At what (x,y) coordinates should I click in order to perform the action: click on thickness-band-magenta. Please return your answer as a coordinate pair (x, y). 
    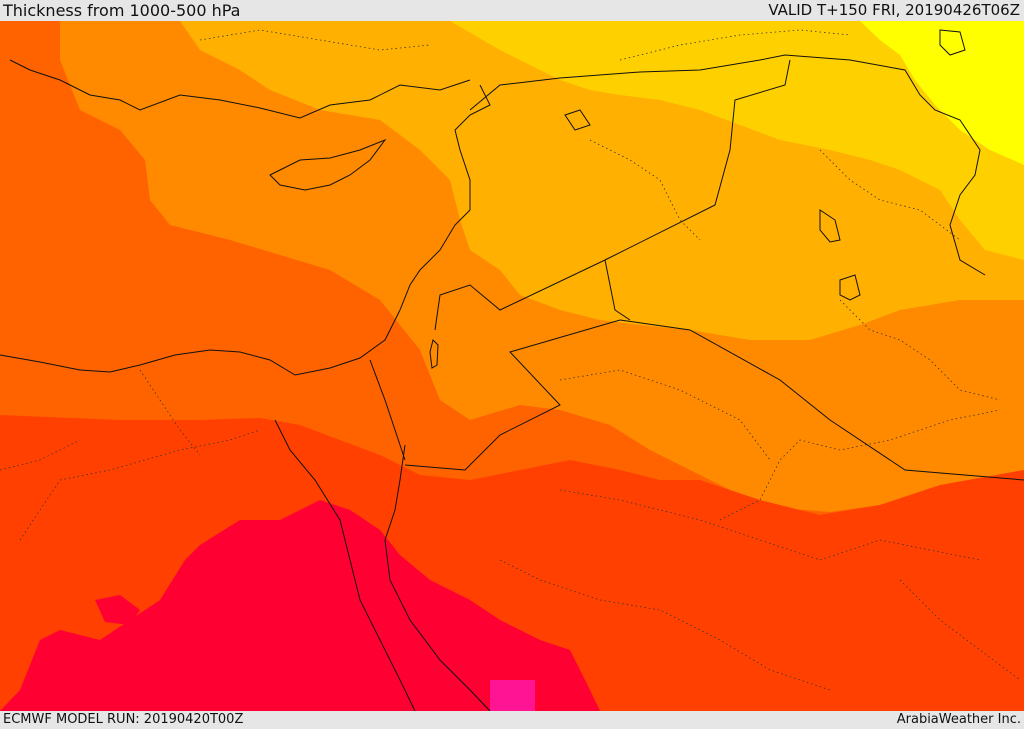
    Looking at the image, I should click on (512, 695).